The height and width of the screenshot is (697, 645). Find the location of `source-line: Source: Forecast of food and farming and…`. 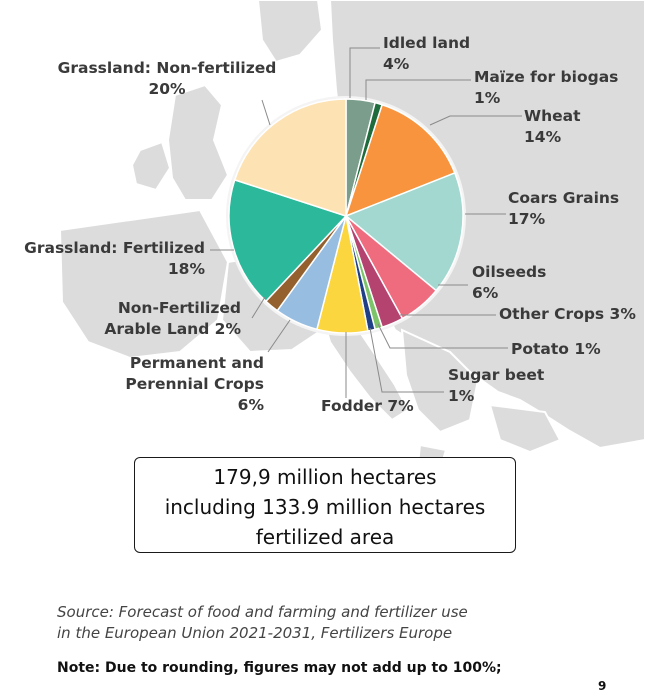

source-line: Source: Forecast of food and farming and… is located at coordinates (262, 612).